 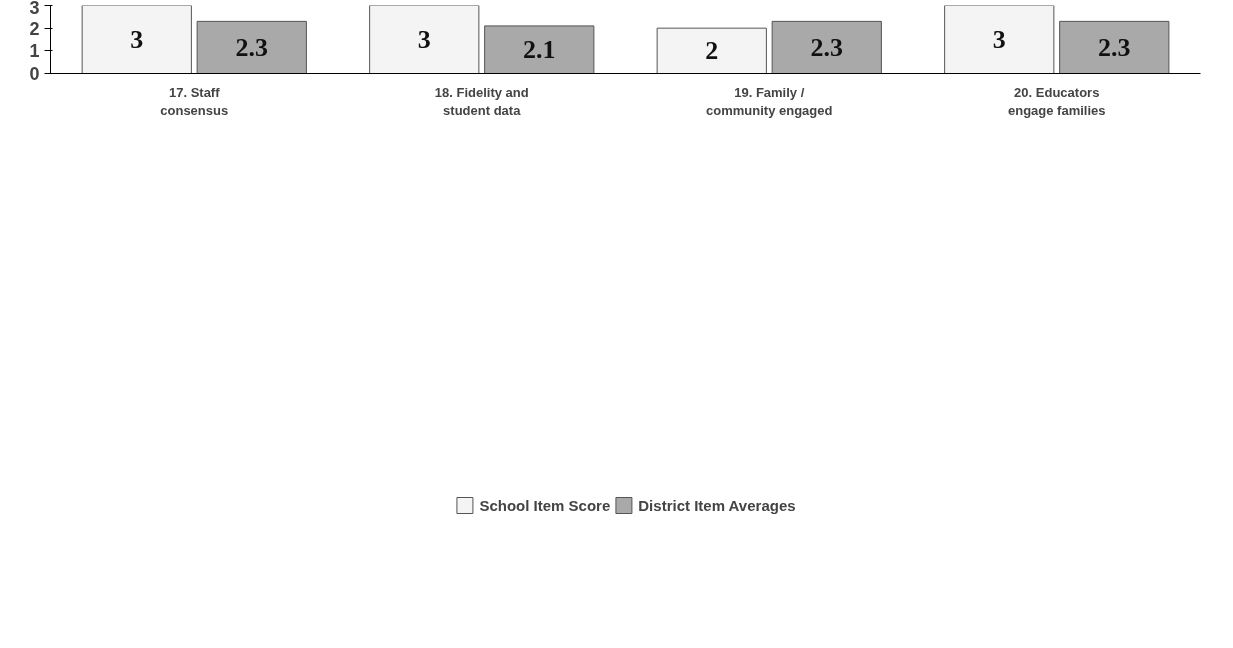 What do you see at coordinates (34, 9) in the screenshot?
I see `y-tick-label: 3` at bounding box center [34, 9].